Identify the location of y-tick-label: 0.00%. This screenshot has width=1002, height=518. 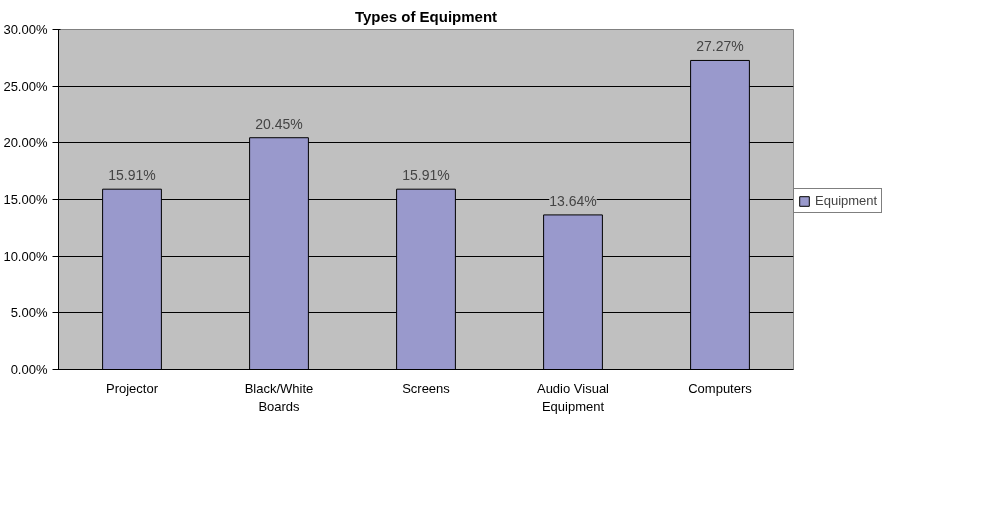
(29, 369).